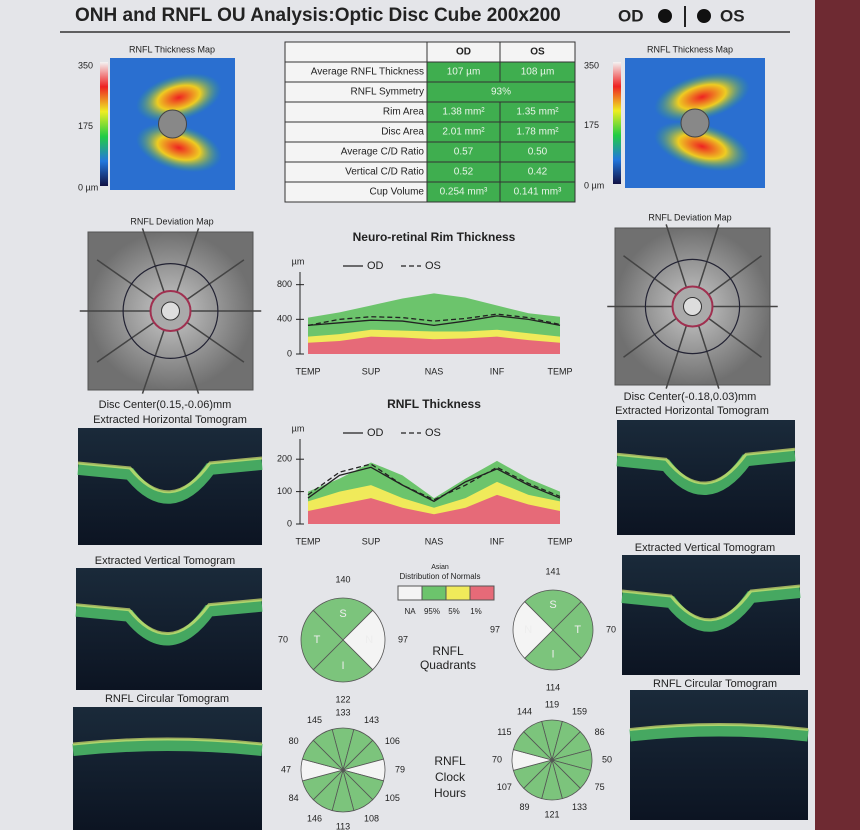 The width and height of the screenshot is (860, 830). What do you see at coordinates (552, 605) in the screenshot?
I see `quadrant-letter: S` at bounding box center [552, 605].